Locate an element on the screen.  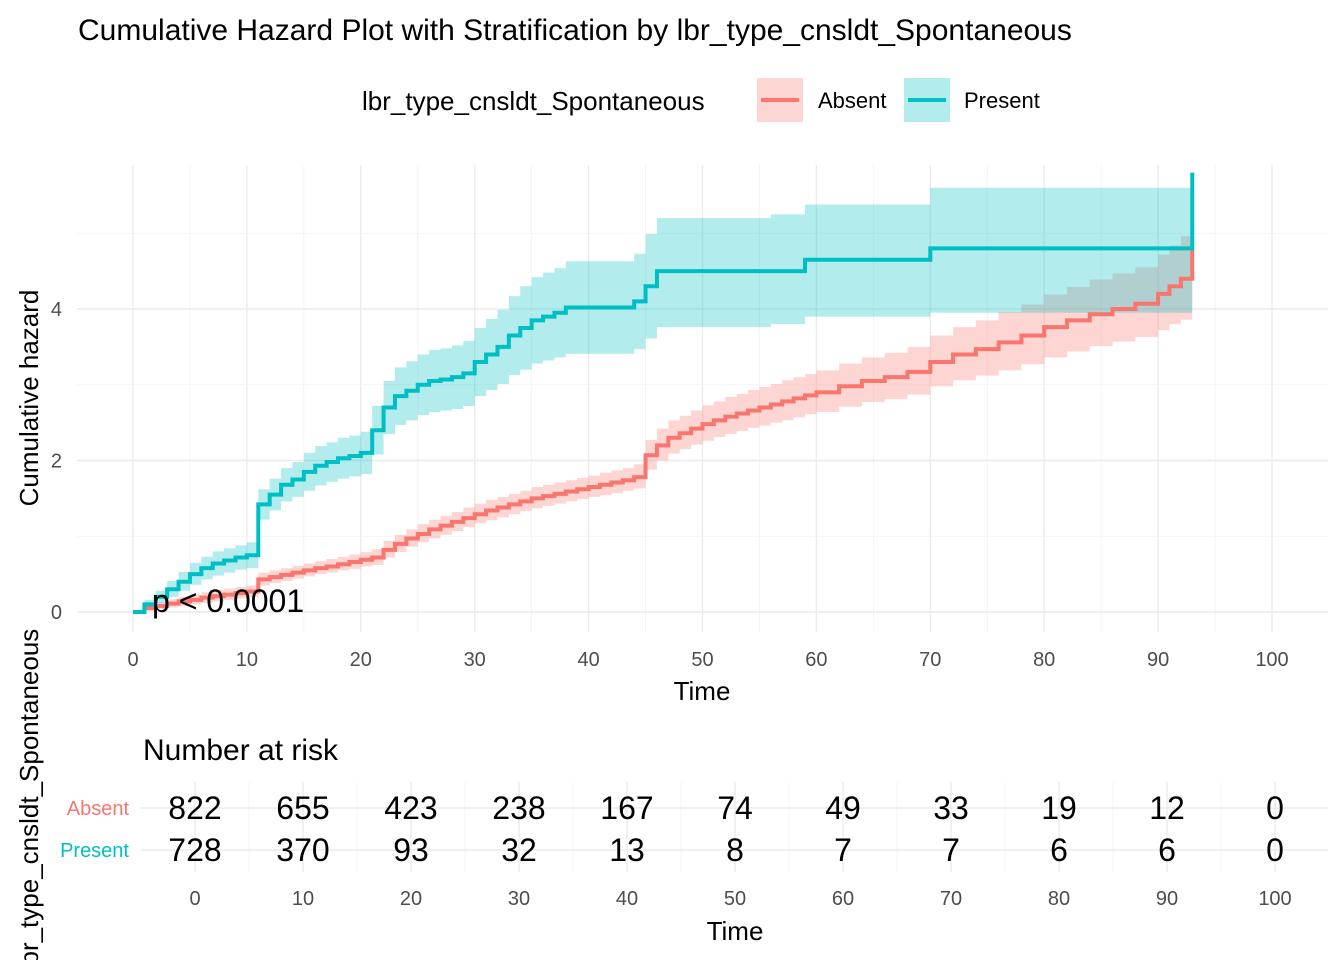
risk-x-tick-label: 0 is located at coordinates (194, 899).